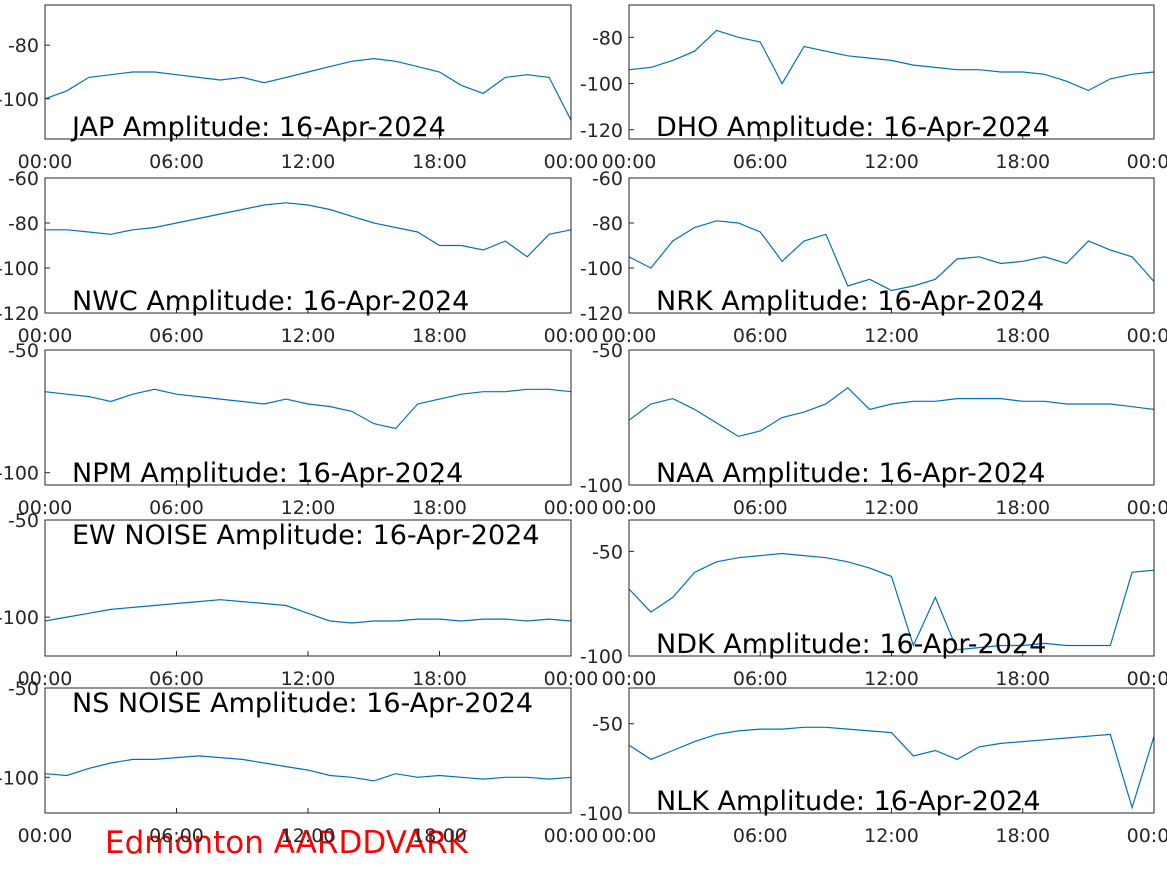  I want to click on figure-title: Edmonton AARDDVARK, so click(287, 843).